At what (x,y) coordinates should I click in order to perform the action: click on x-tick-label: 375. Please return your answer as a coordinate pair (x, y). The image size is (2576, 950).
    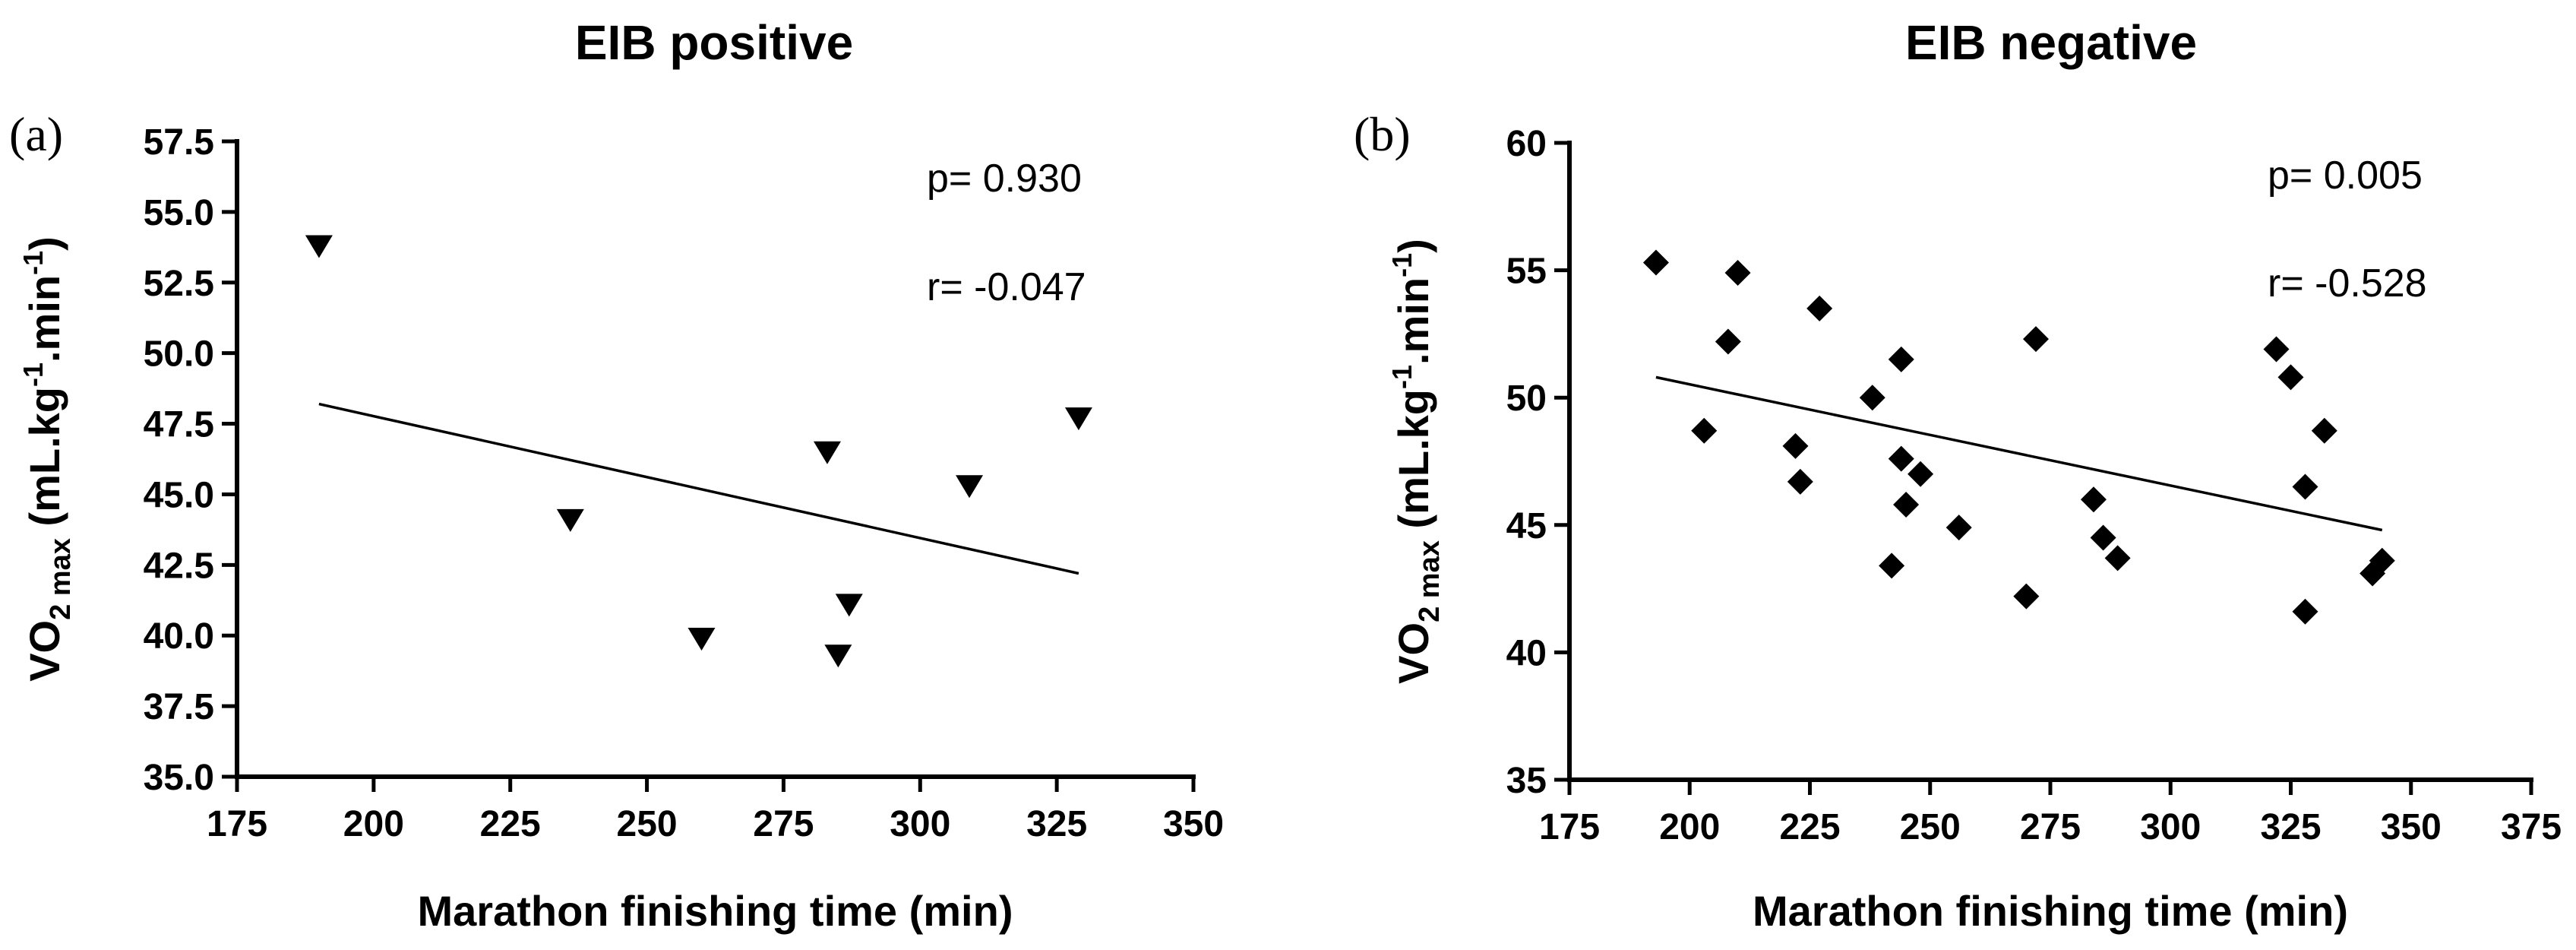
    Looking at the image, I should click on (2531, 827).